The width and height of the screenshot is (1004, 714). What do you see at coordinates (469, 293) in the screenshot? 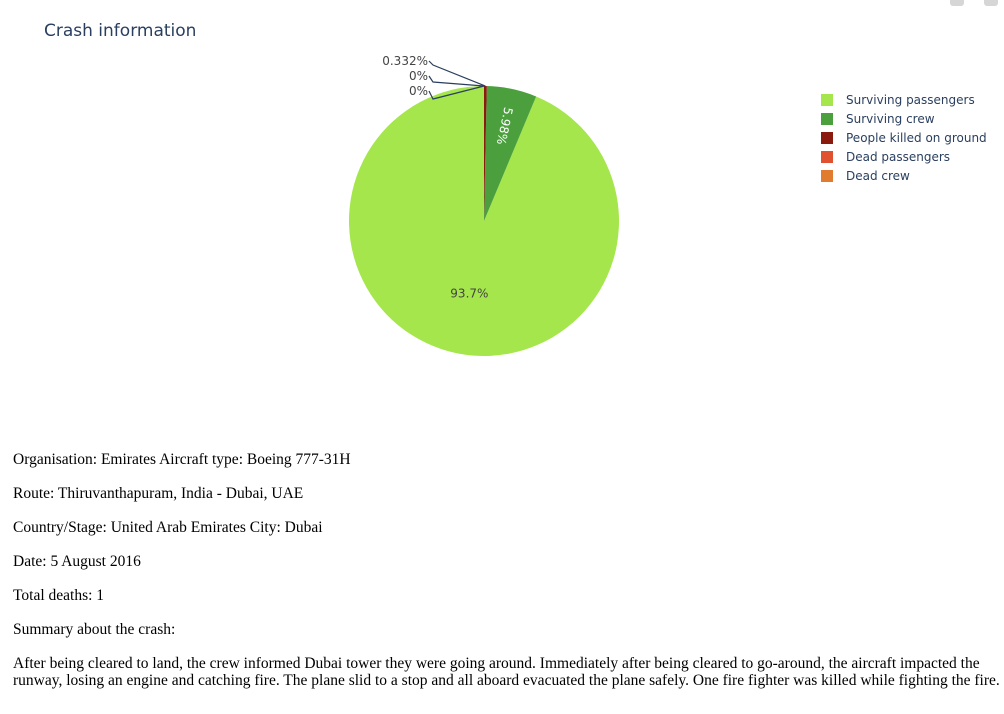
I see `slice-label-surviving-passengers: 93.7%` at bounding box center [469, 293].